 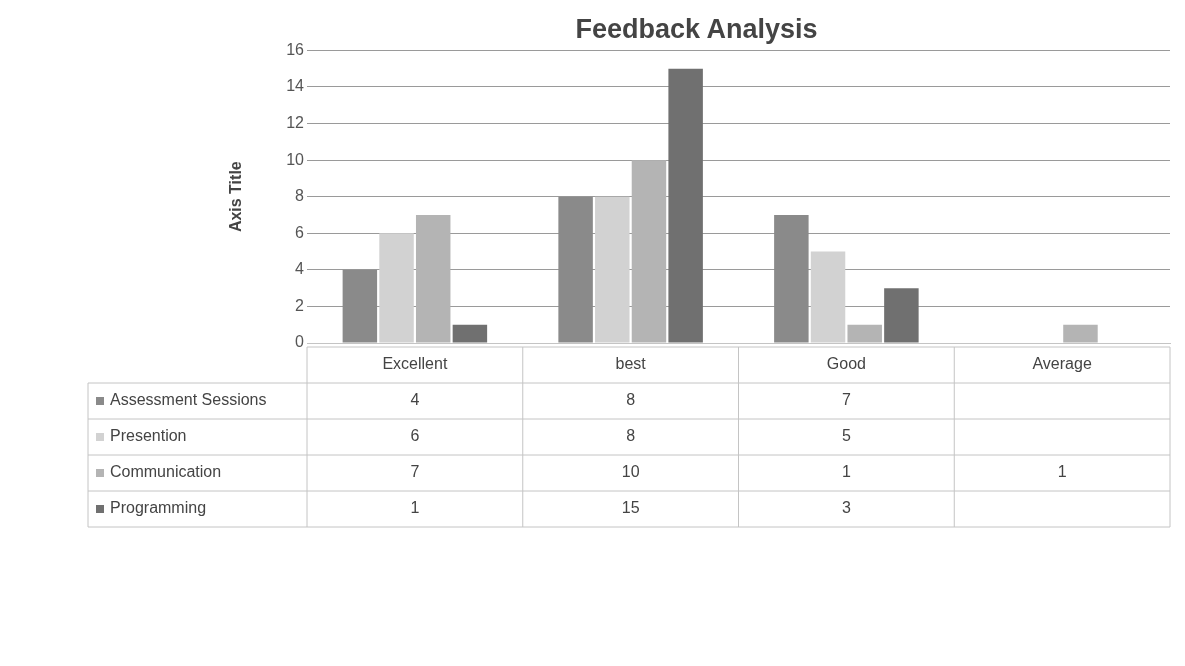 What do you see at coordinates (696, 28) in the screenshot?
I see `chart-title: Feedback Analysis` at bounding box center [696, 28].